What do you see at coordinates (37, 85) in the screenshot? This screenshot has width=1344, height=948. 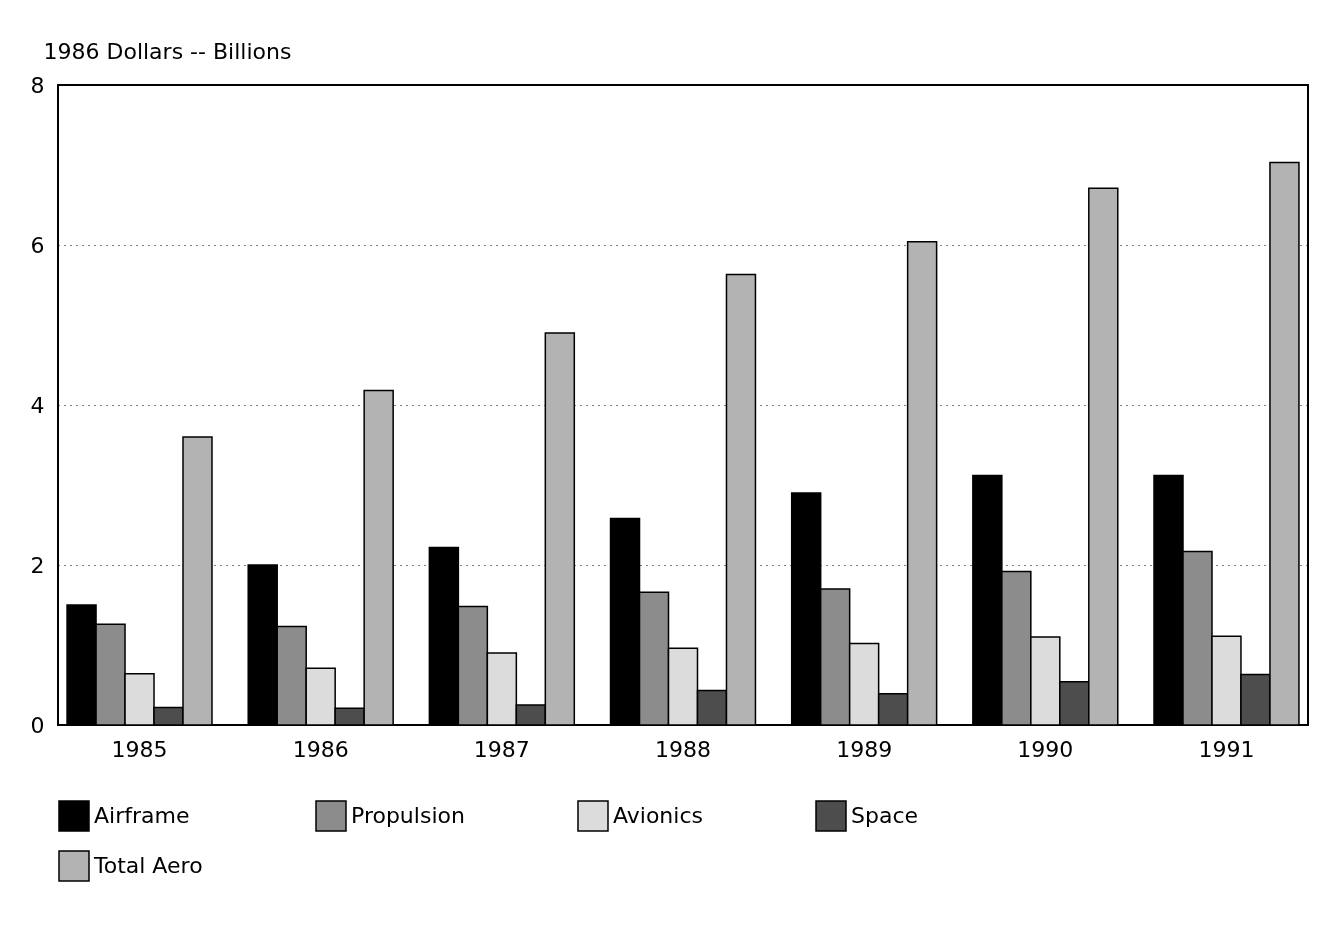 I see `y-tick-label: 8` at bounding box center [37, 85].